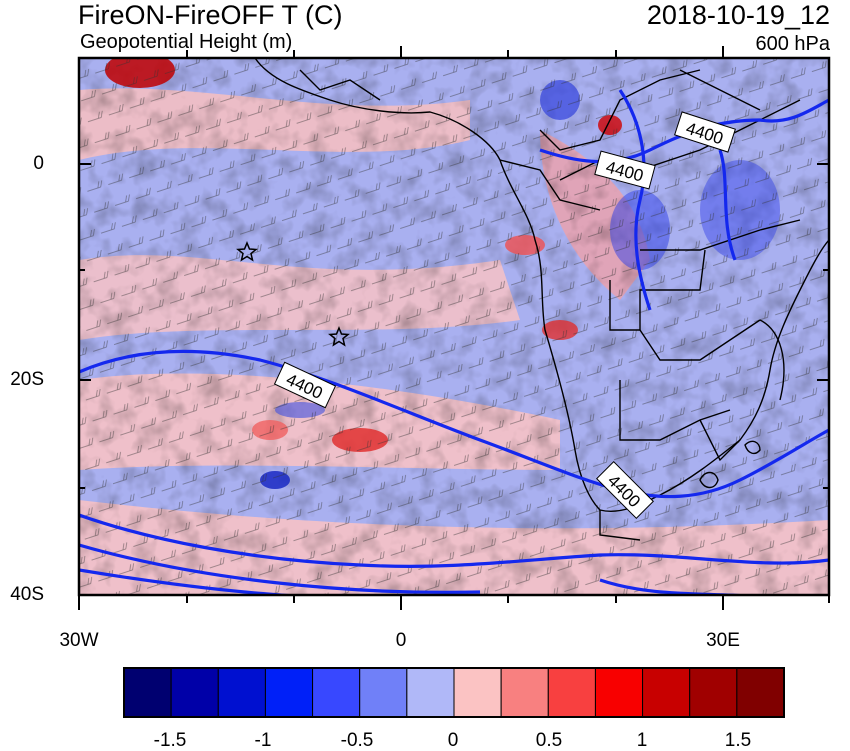 The height and width of the screenshot is (751, 850). I want to click on contour-label-1: 4400, so click(305, 385).